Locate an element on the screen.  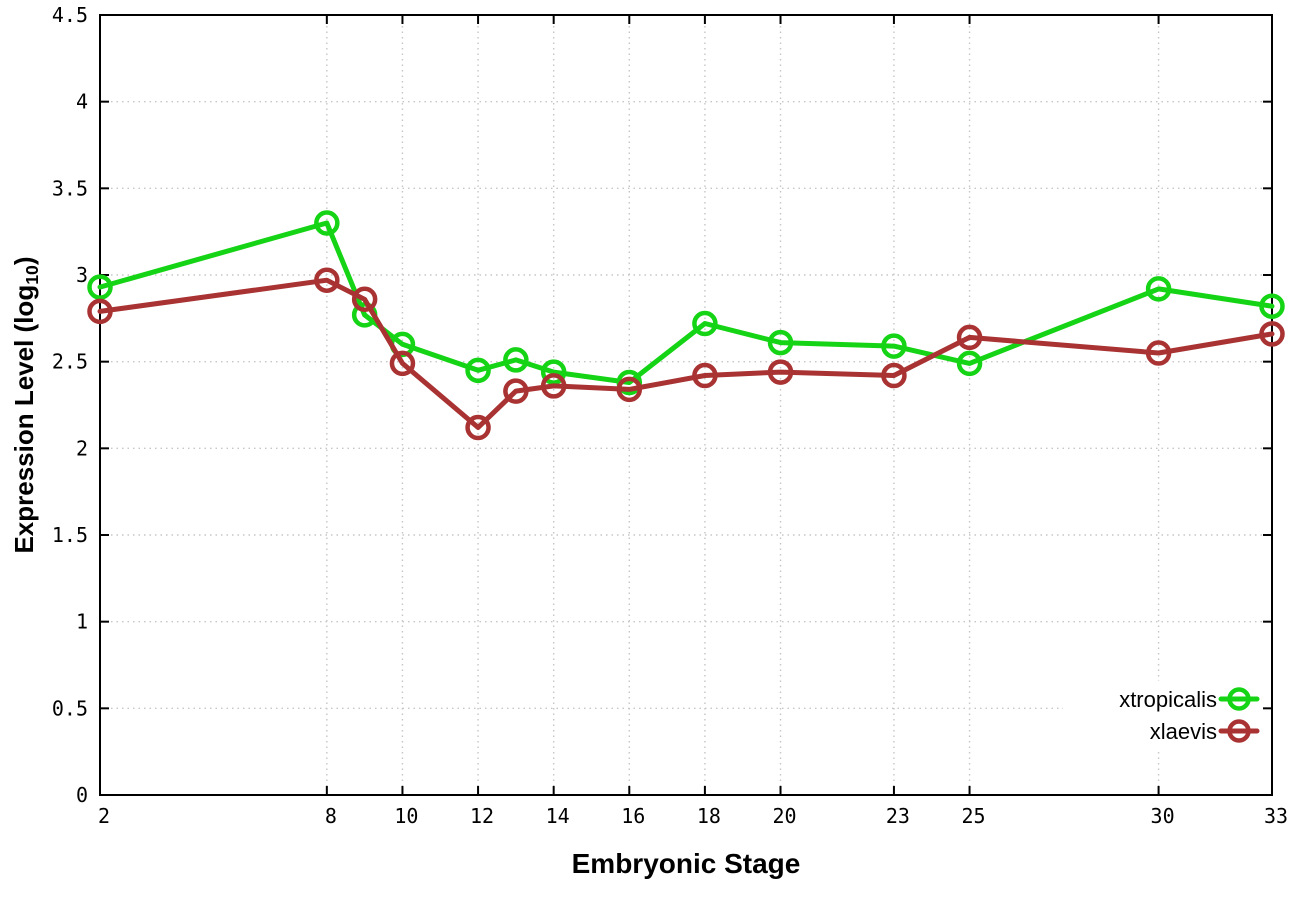
y-tick-label: 2.5 is located at coordinates (70, 362).